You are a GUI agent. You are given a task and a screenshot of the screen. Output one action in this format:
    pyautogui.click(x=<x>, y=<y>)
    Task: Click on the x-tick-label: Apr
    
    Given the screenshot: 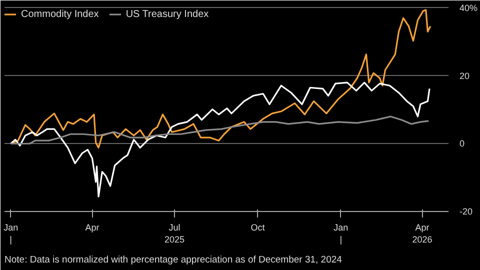 What is the action you would take?
    pyautogui.click(x=92, y=227)
    